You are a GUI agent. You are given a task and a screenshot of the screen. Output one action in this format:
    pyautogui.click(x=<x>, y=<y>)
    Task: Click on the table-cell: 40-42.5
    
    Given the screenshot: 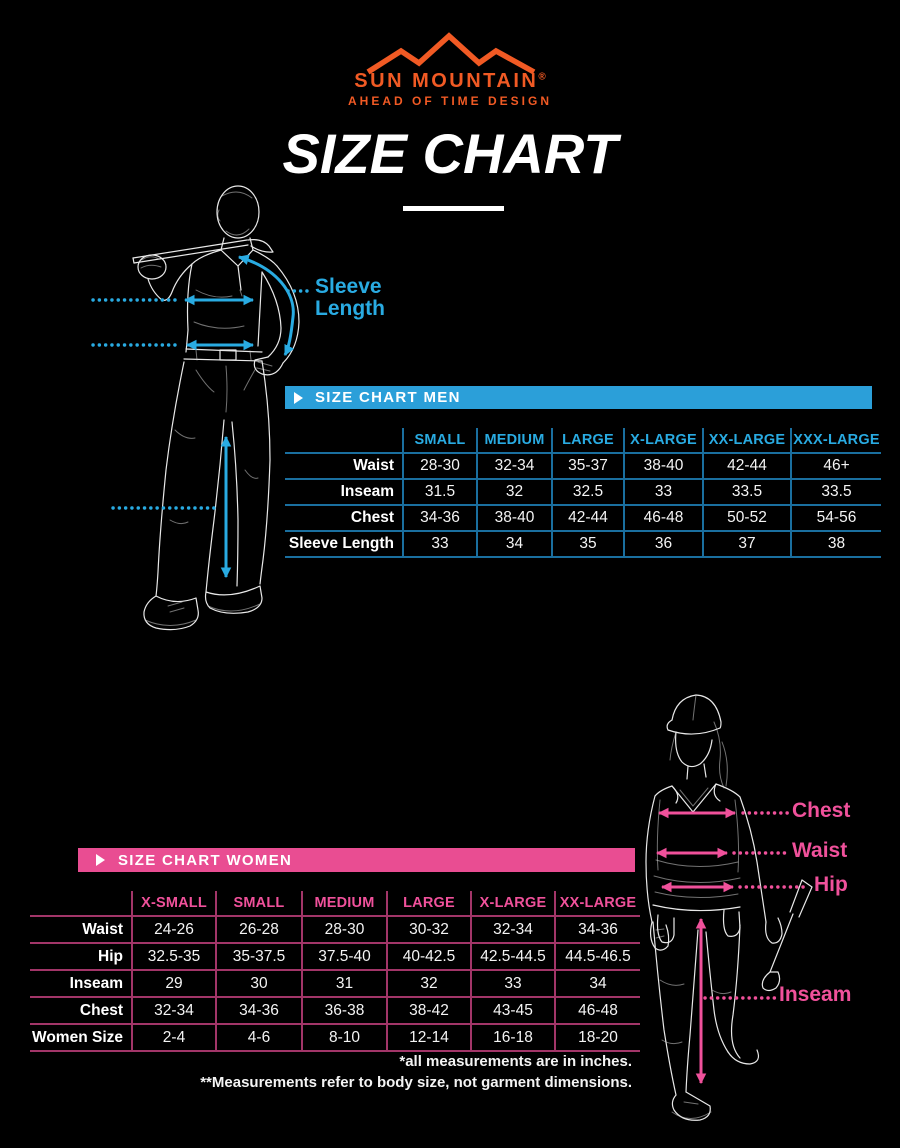 What is the action you would take?
    pyautogui.click(x=428, y=957)
    